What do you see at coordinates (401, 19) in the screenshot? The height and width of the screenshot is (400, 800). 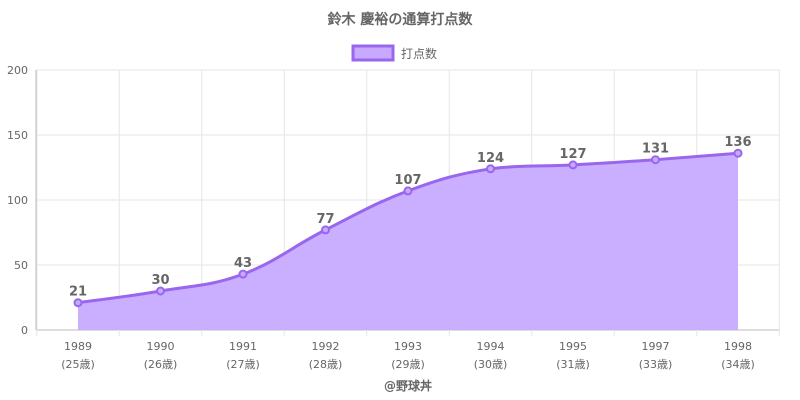 I see `chart-title: 鈴木 慶裕の通算打点数` at bounding box center [401, 19].